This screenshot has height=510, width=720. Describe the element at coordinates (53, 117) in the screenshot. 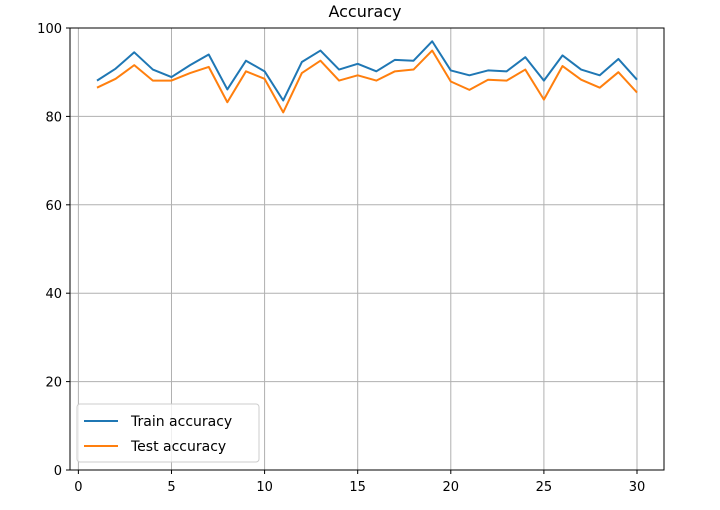

I see `y-tick-label: 80` at that location.